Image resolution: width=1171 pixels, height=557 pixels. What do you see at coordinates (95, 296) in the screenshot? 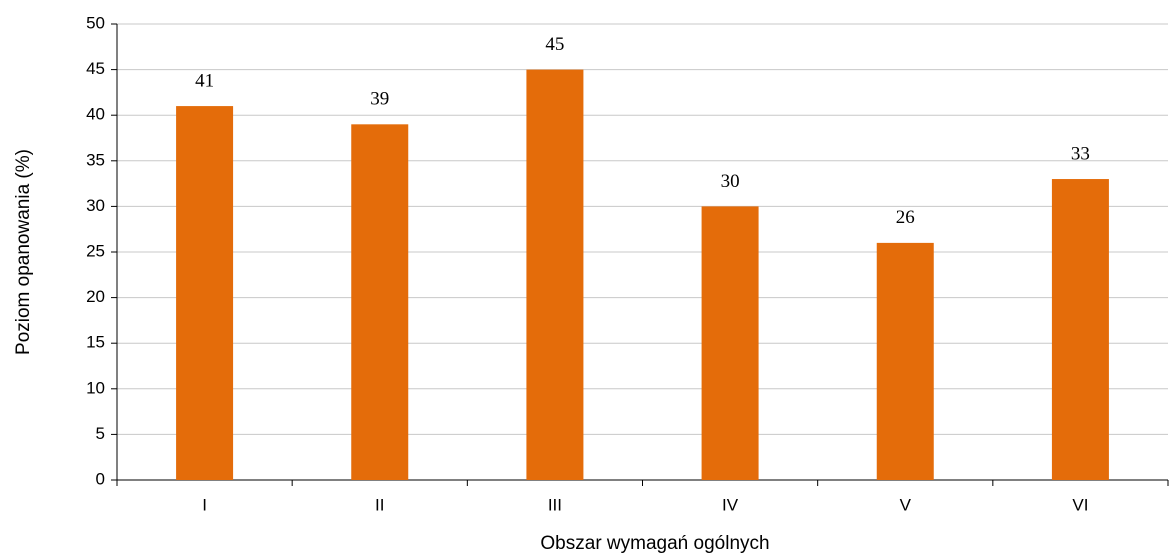
I see `y-tick-label: 20` at bounding box center [95, 296].